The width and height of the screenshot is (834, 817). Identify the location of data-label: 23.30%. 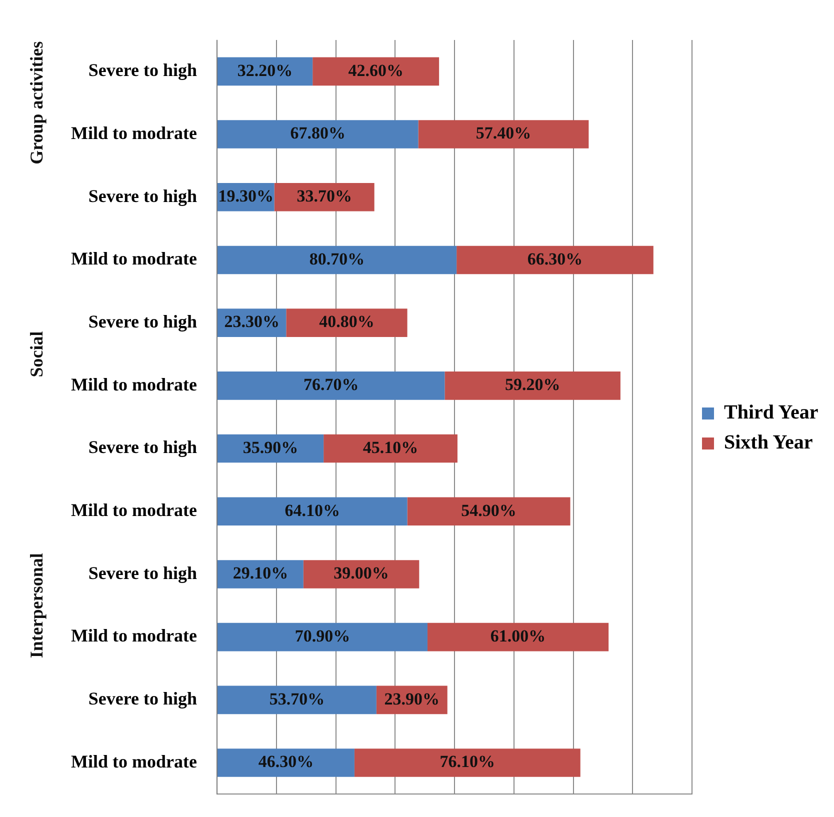
(252, 322).